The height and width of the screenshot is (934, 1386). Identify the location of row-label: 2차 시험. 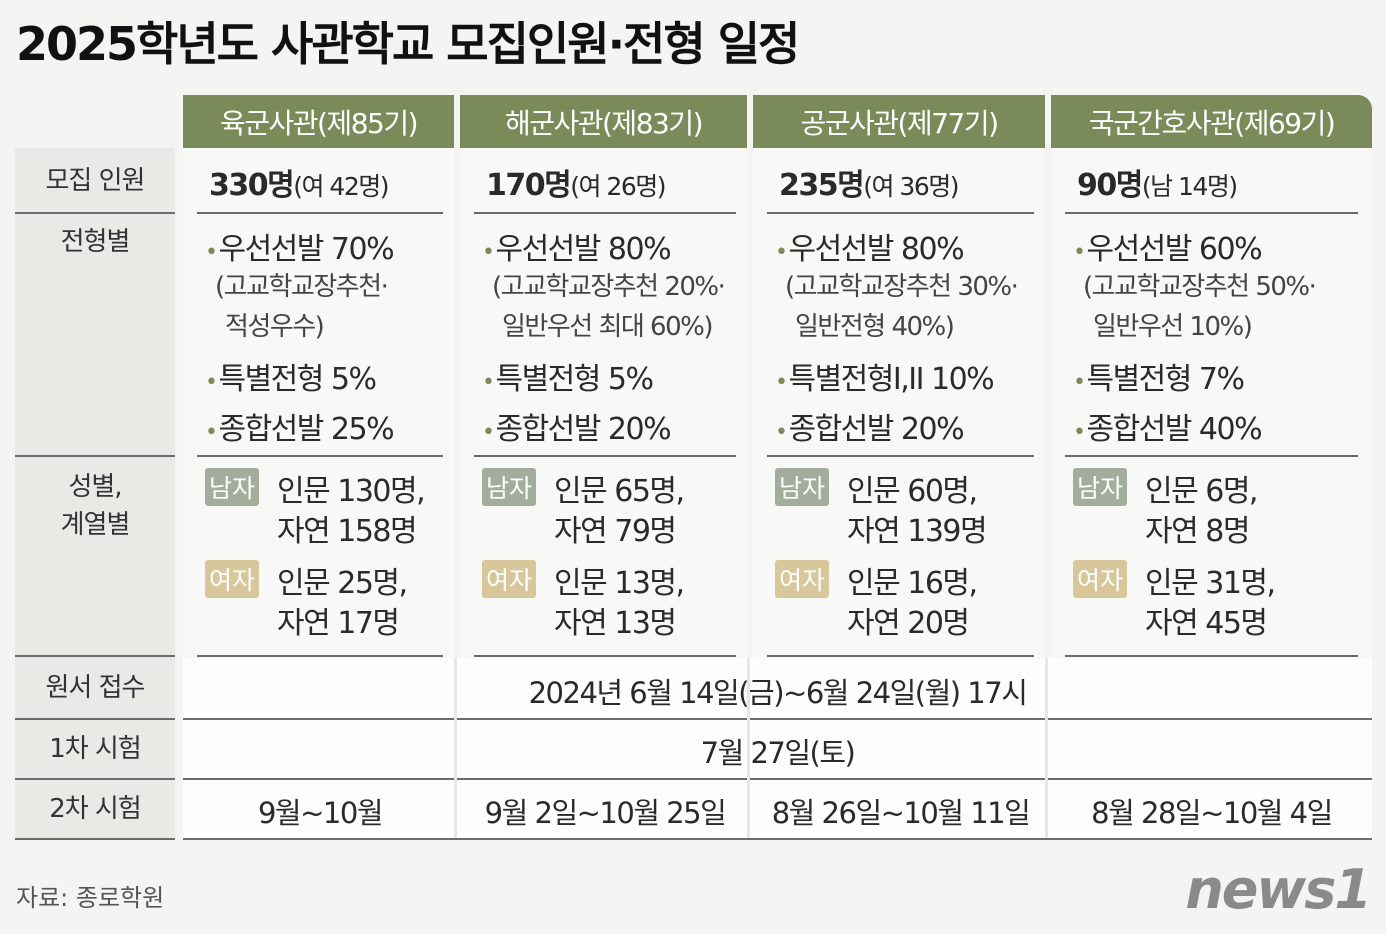
(95, 809).